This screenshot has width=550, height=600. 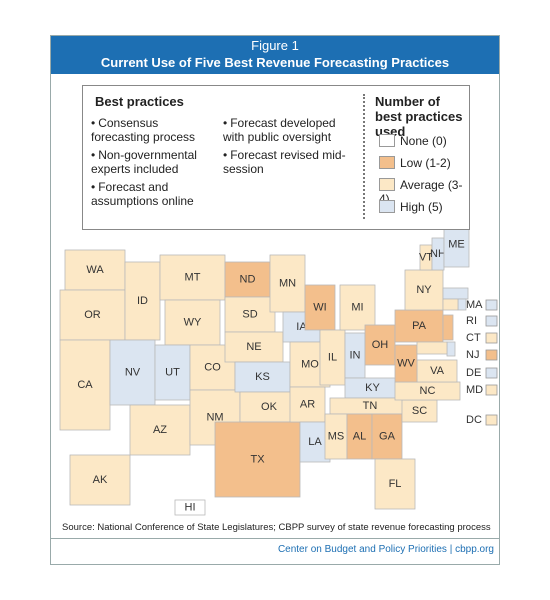 What do you see at coordinates (315, 442) in the screenshot?
I see `state-label: LA` at bounding box center [315, 442].